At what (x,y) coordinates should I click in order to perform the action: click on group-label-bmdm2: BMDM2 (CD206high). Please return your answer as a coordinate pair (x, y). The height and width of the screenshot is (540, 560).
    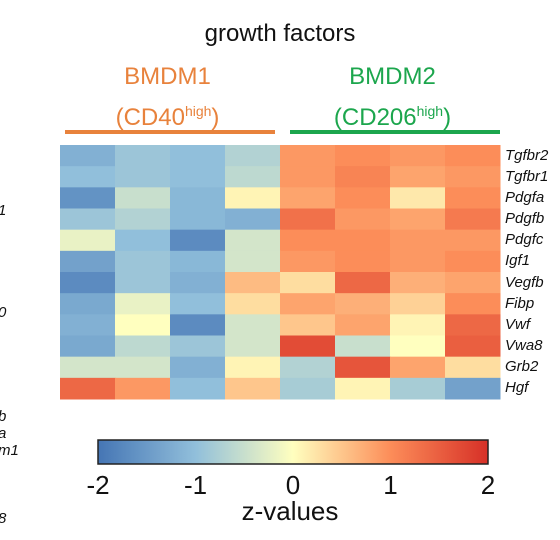
    Looking at the image, I should click on (392, 97).